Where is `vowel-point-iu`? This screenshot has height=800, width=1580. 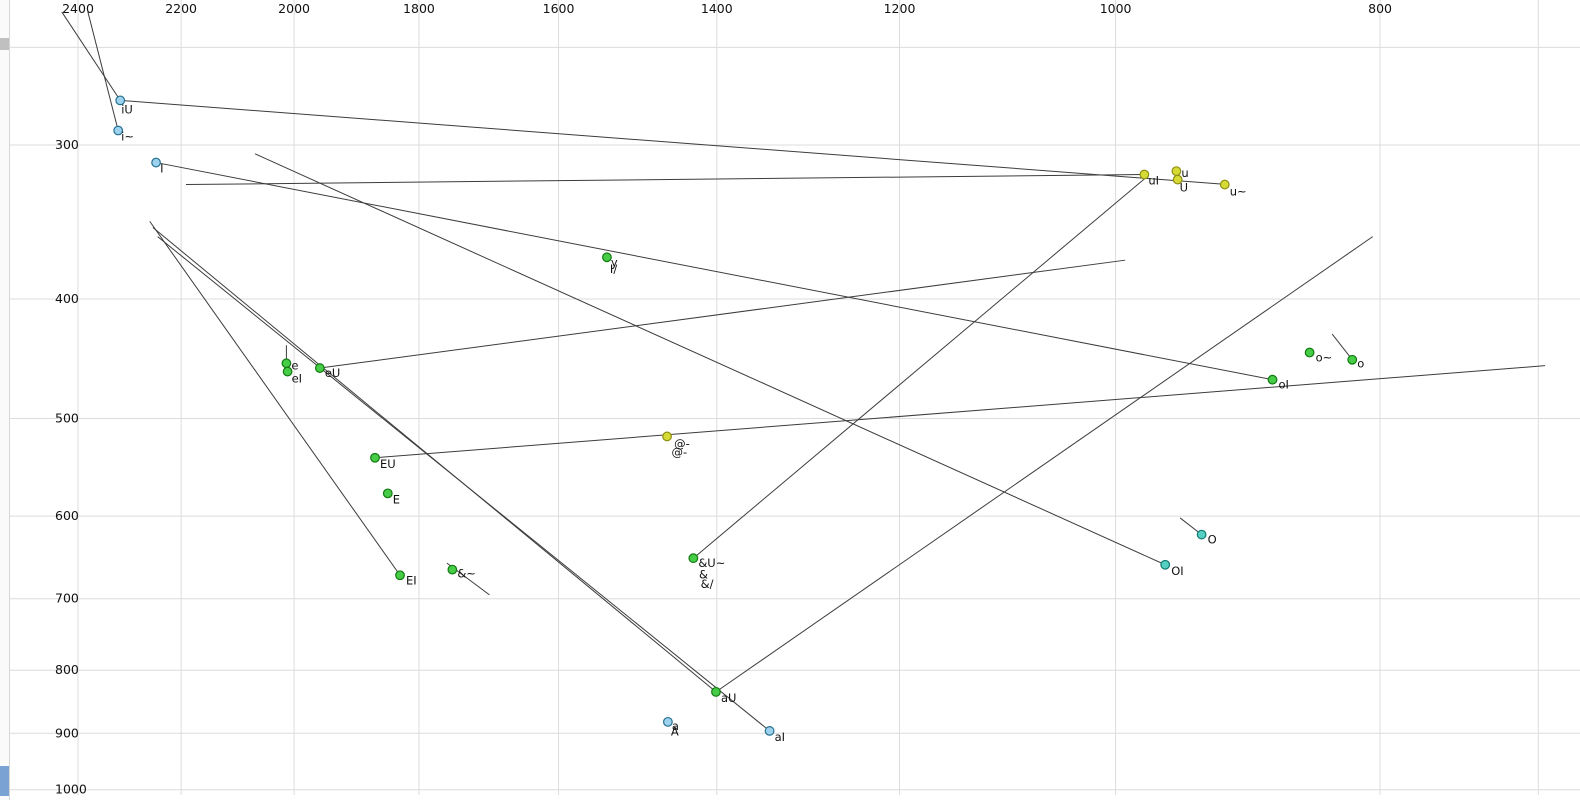
vowel-point-iu is located at coordinates (120, 100).